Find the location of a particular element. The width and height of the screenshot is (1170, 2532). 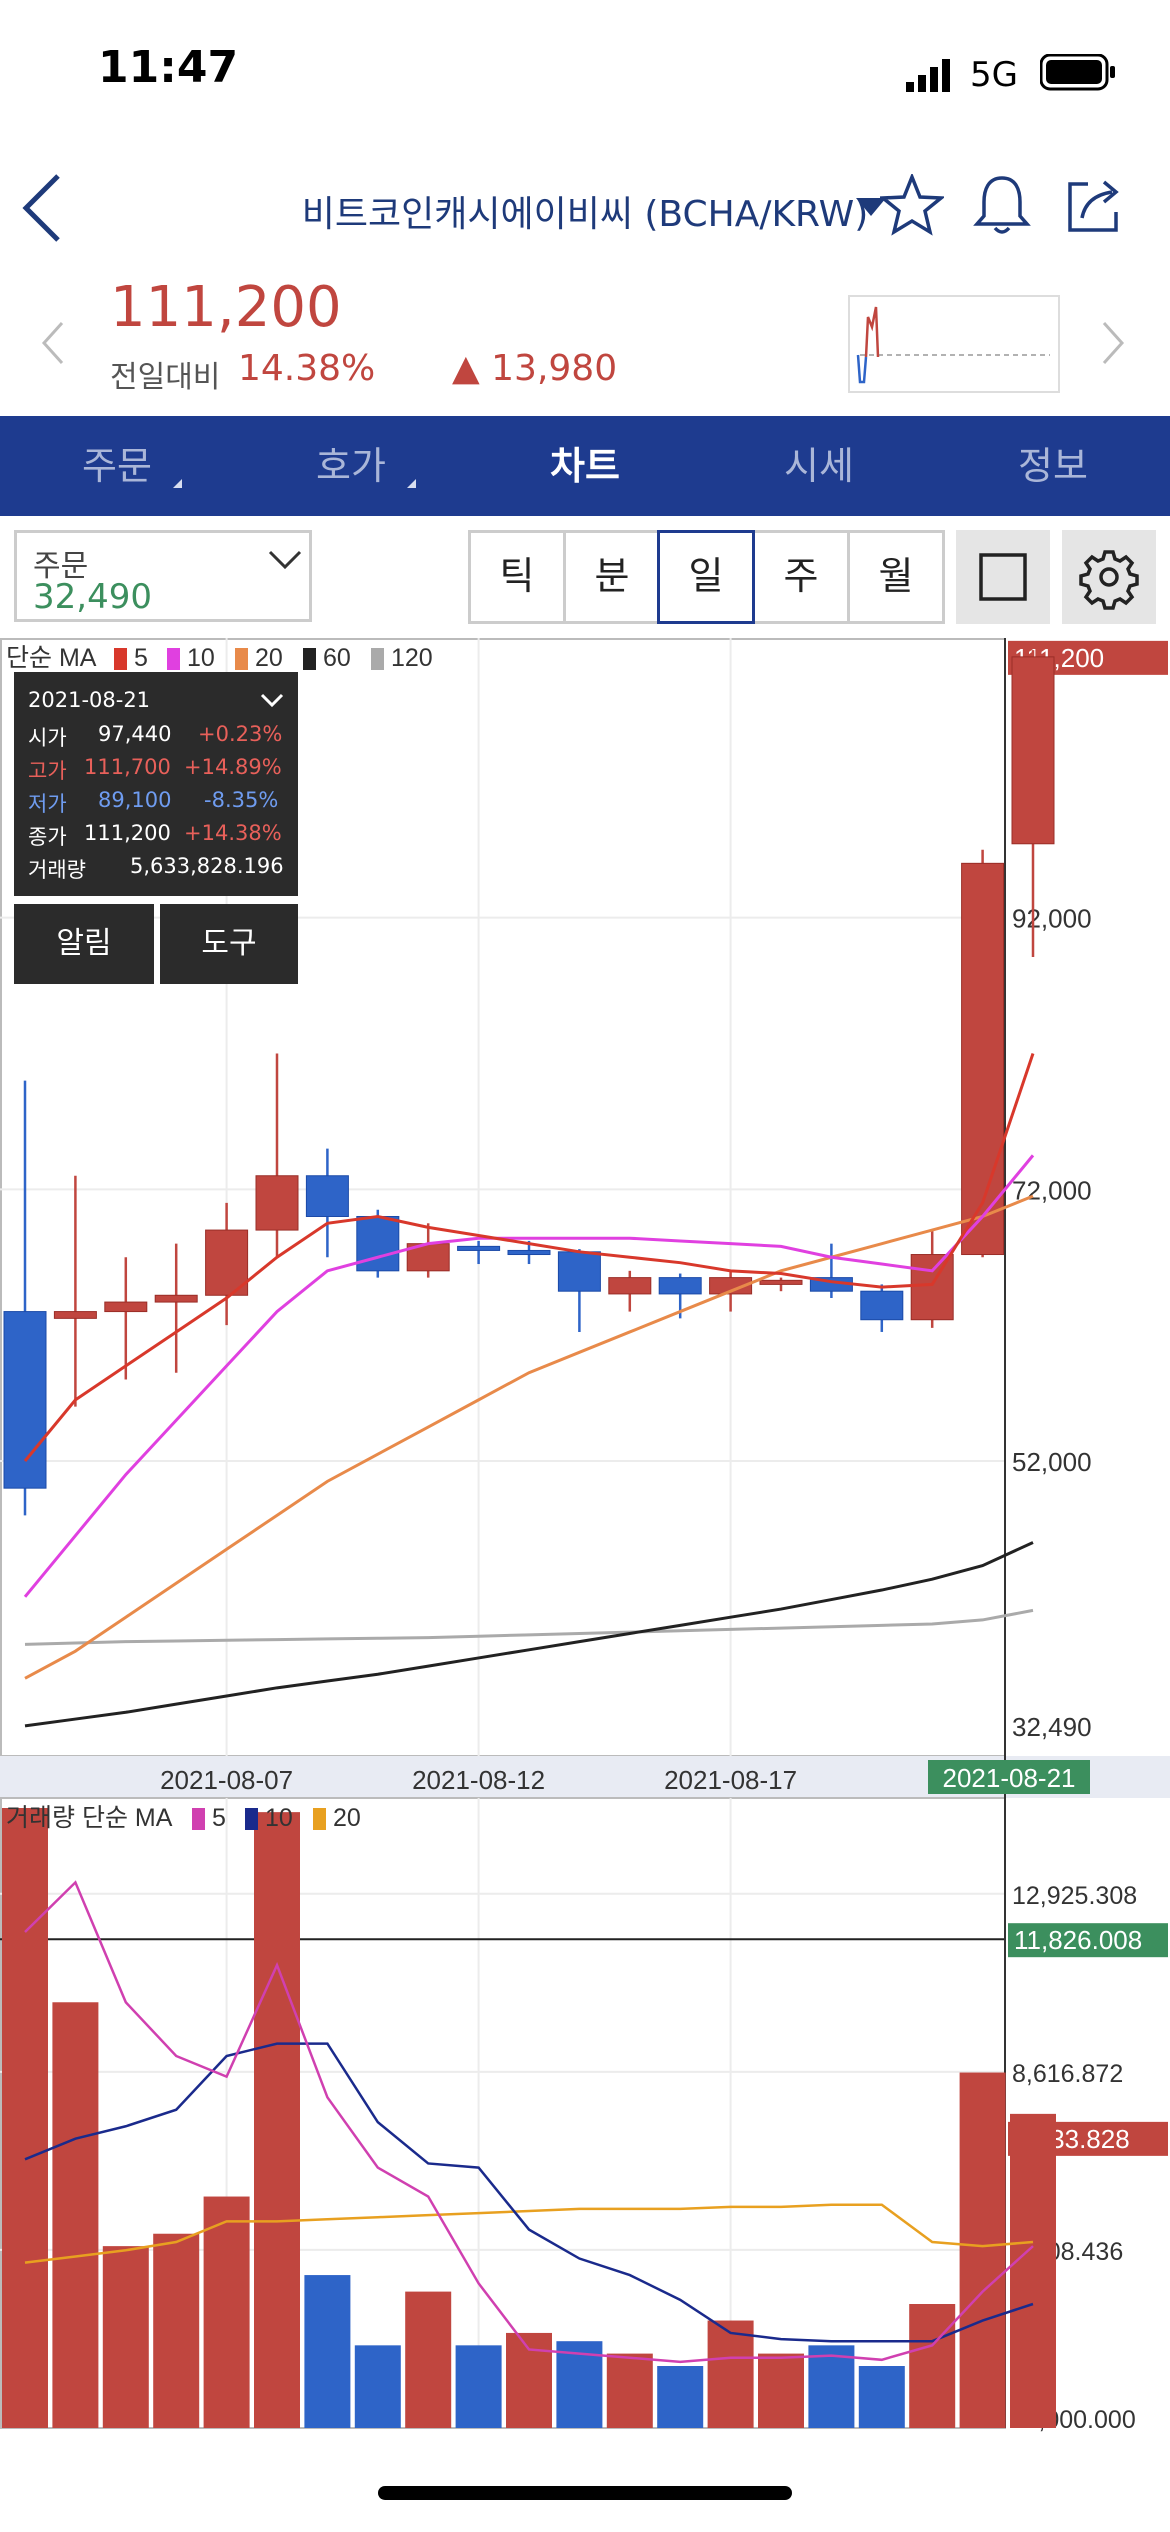

period-tick-button: 틱 is located at coordinates (517, 577).